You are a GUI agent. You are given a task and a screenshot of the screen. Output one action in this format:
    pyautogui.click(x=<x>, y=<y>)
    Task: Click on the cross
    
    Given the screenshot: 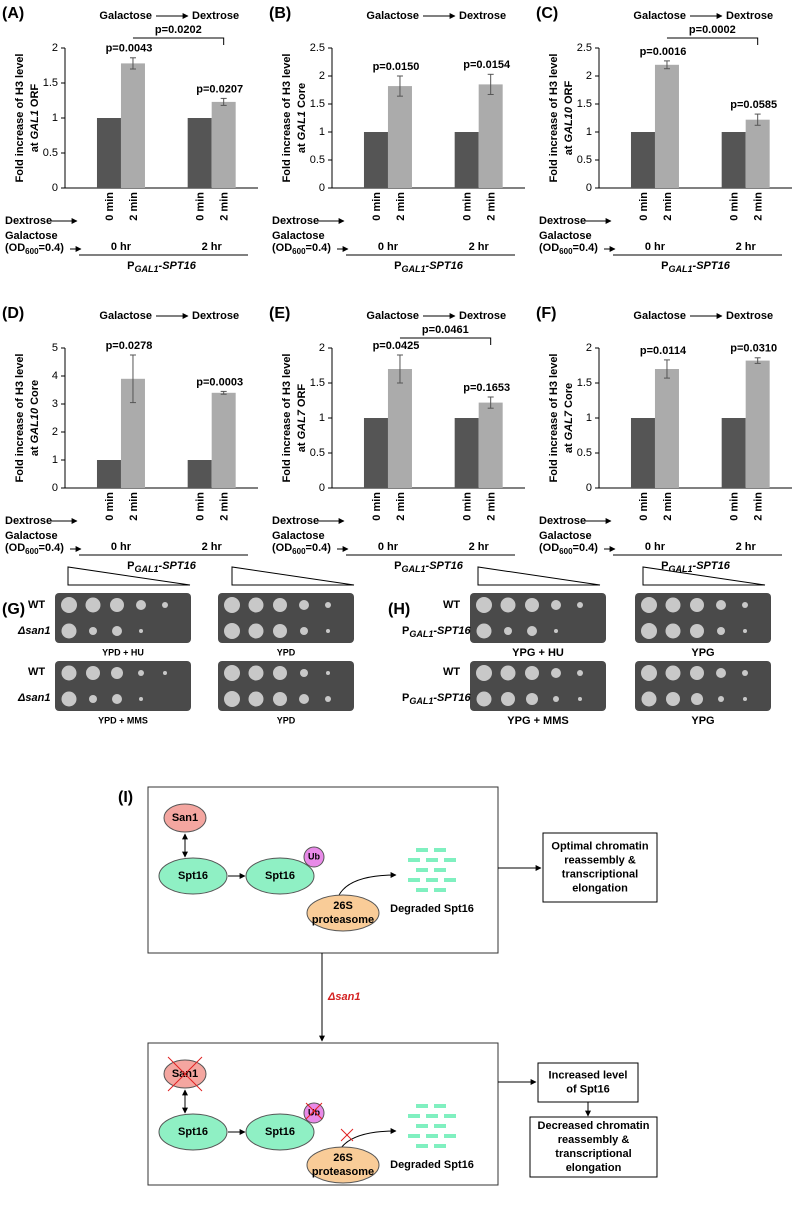 What is the action you would take?
    pyautogui.click(x=347, y=1135)
    